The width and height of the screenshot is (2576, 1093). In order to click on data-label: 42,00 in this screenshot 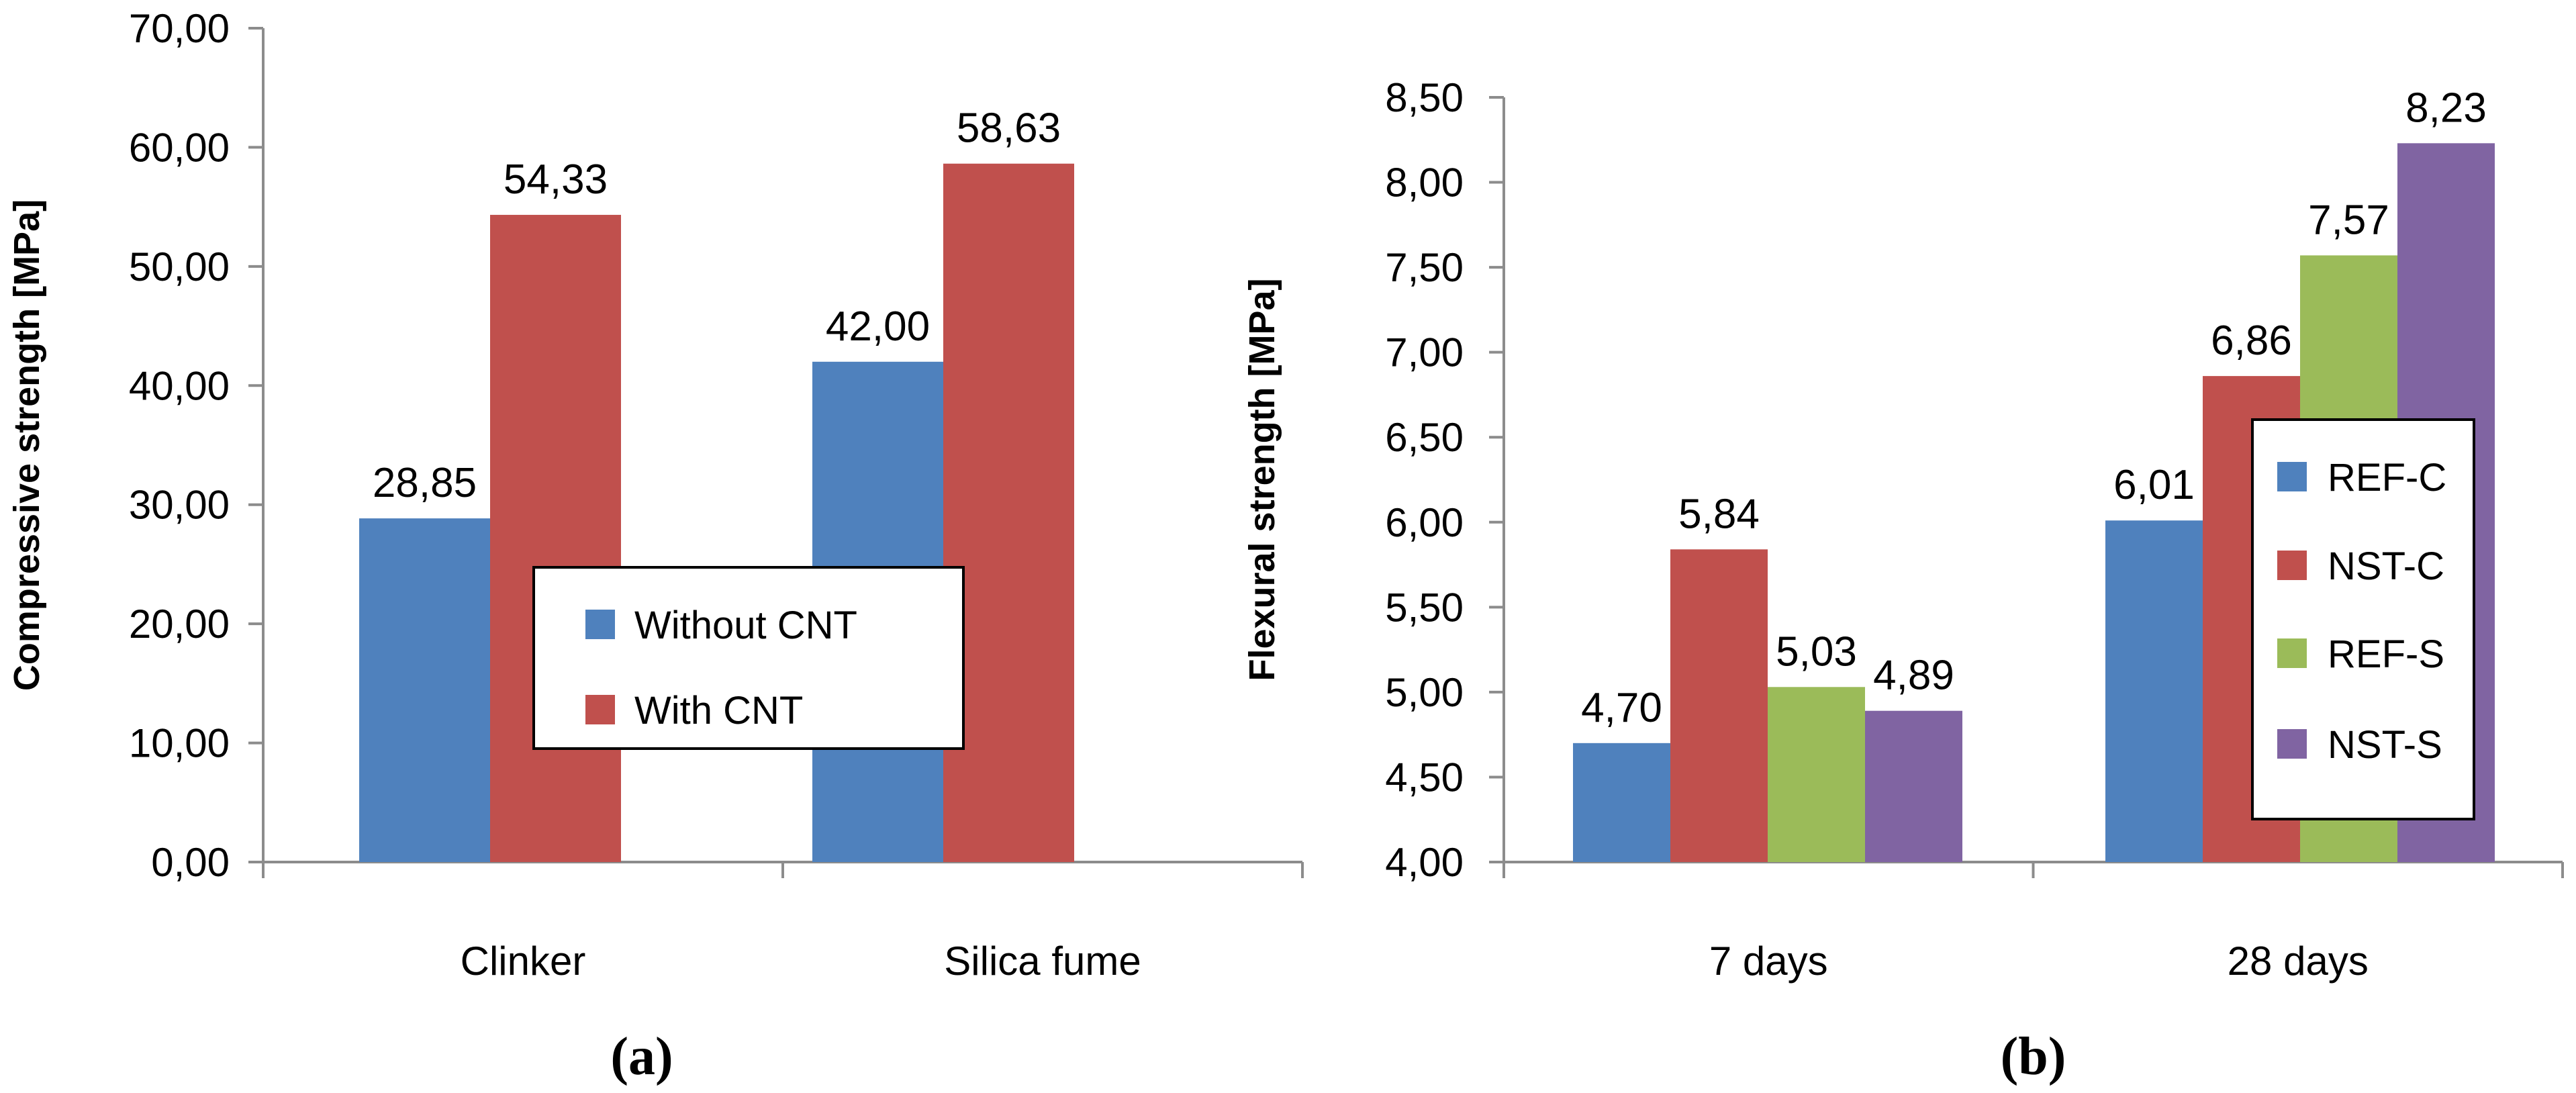, I will do `click(878, 326)`.